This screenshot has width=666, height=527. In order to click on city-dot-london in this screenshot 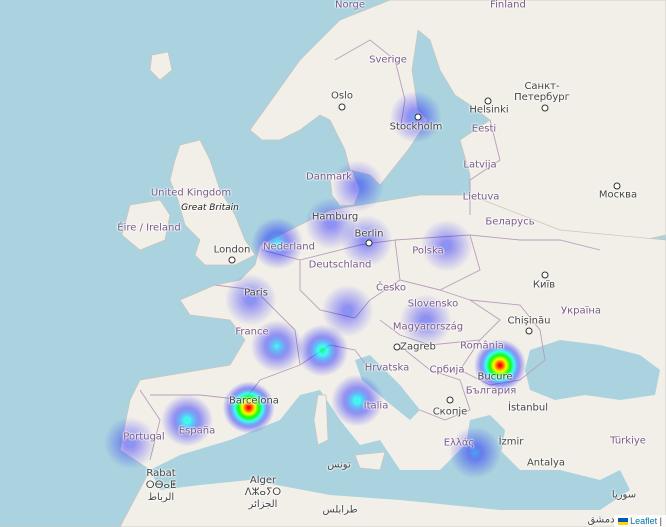, I will do `click(232, 260)`.